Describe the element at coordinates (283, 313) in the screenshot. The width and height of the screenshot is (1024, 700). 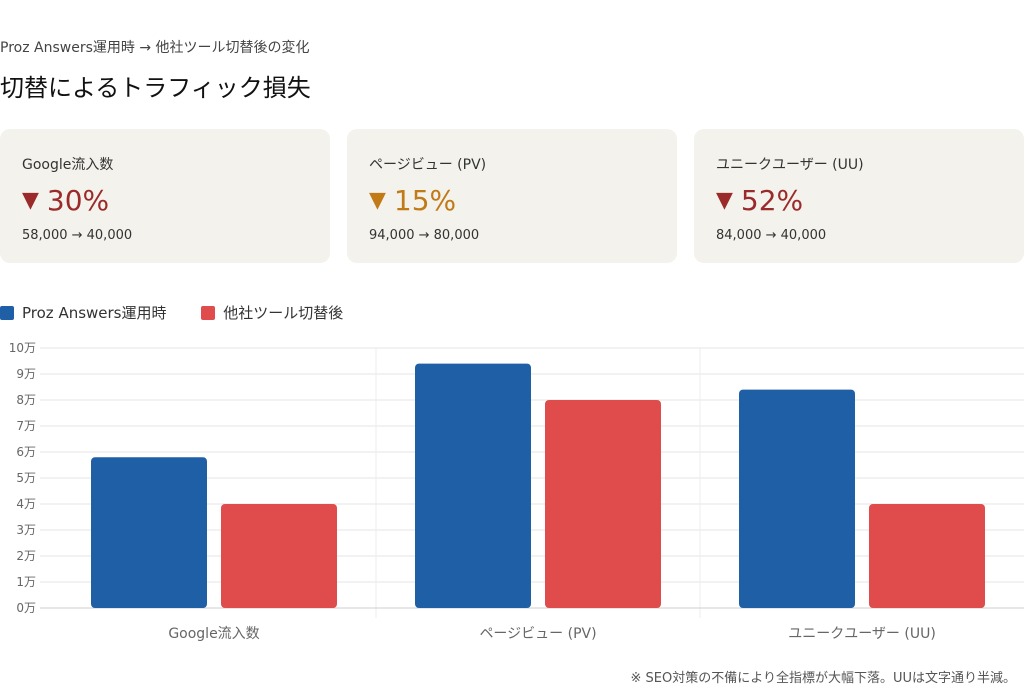
I see `legend-label-after: 他社ツール切替後` at that location.